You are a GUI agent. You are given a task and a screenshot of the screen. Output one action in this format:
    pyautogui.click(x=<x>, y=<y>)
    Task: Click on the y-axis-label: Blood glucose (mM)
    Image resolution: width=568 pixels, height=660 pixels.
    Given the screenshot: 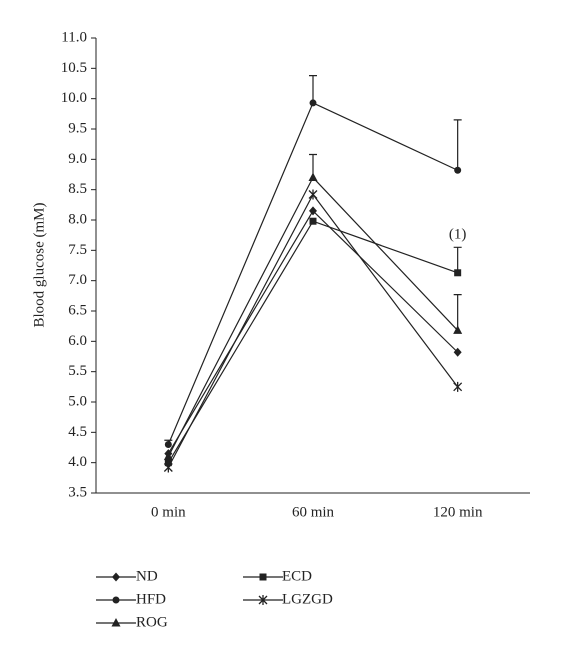 What is the action you would take?
    pyautogui.click(x=39, y=265)
    